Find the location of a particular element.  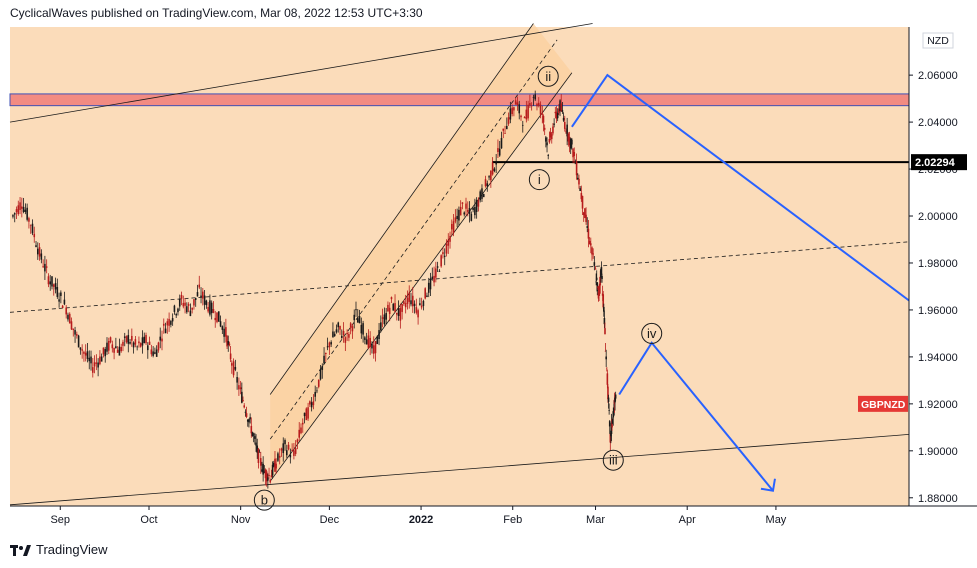

wave-label: i is located at coordinates (539, 179).